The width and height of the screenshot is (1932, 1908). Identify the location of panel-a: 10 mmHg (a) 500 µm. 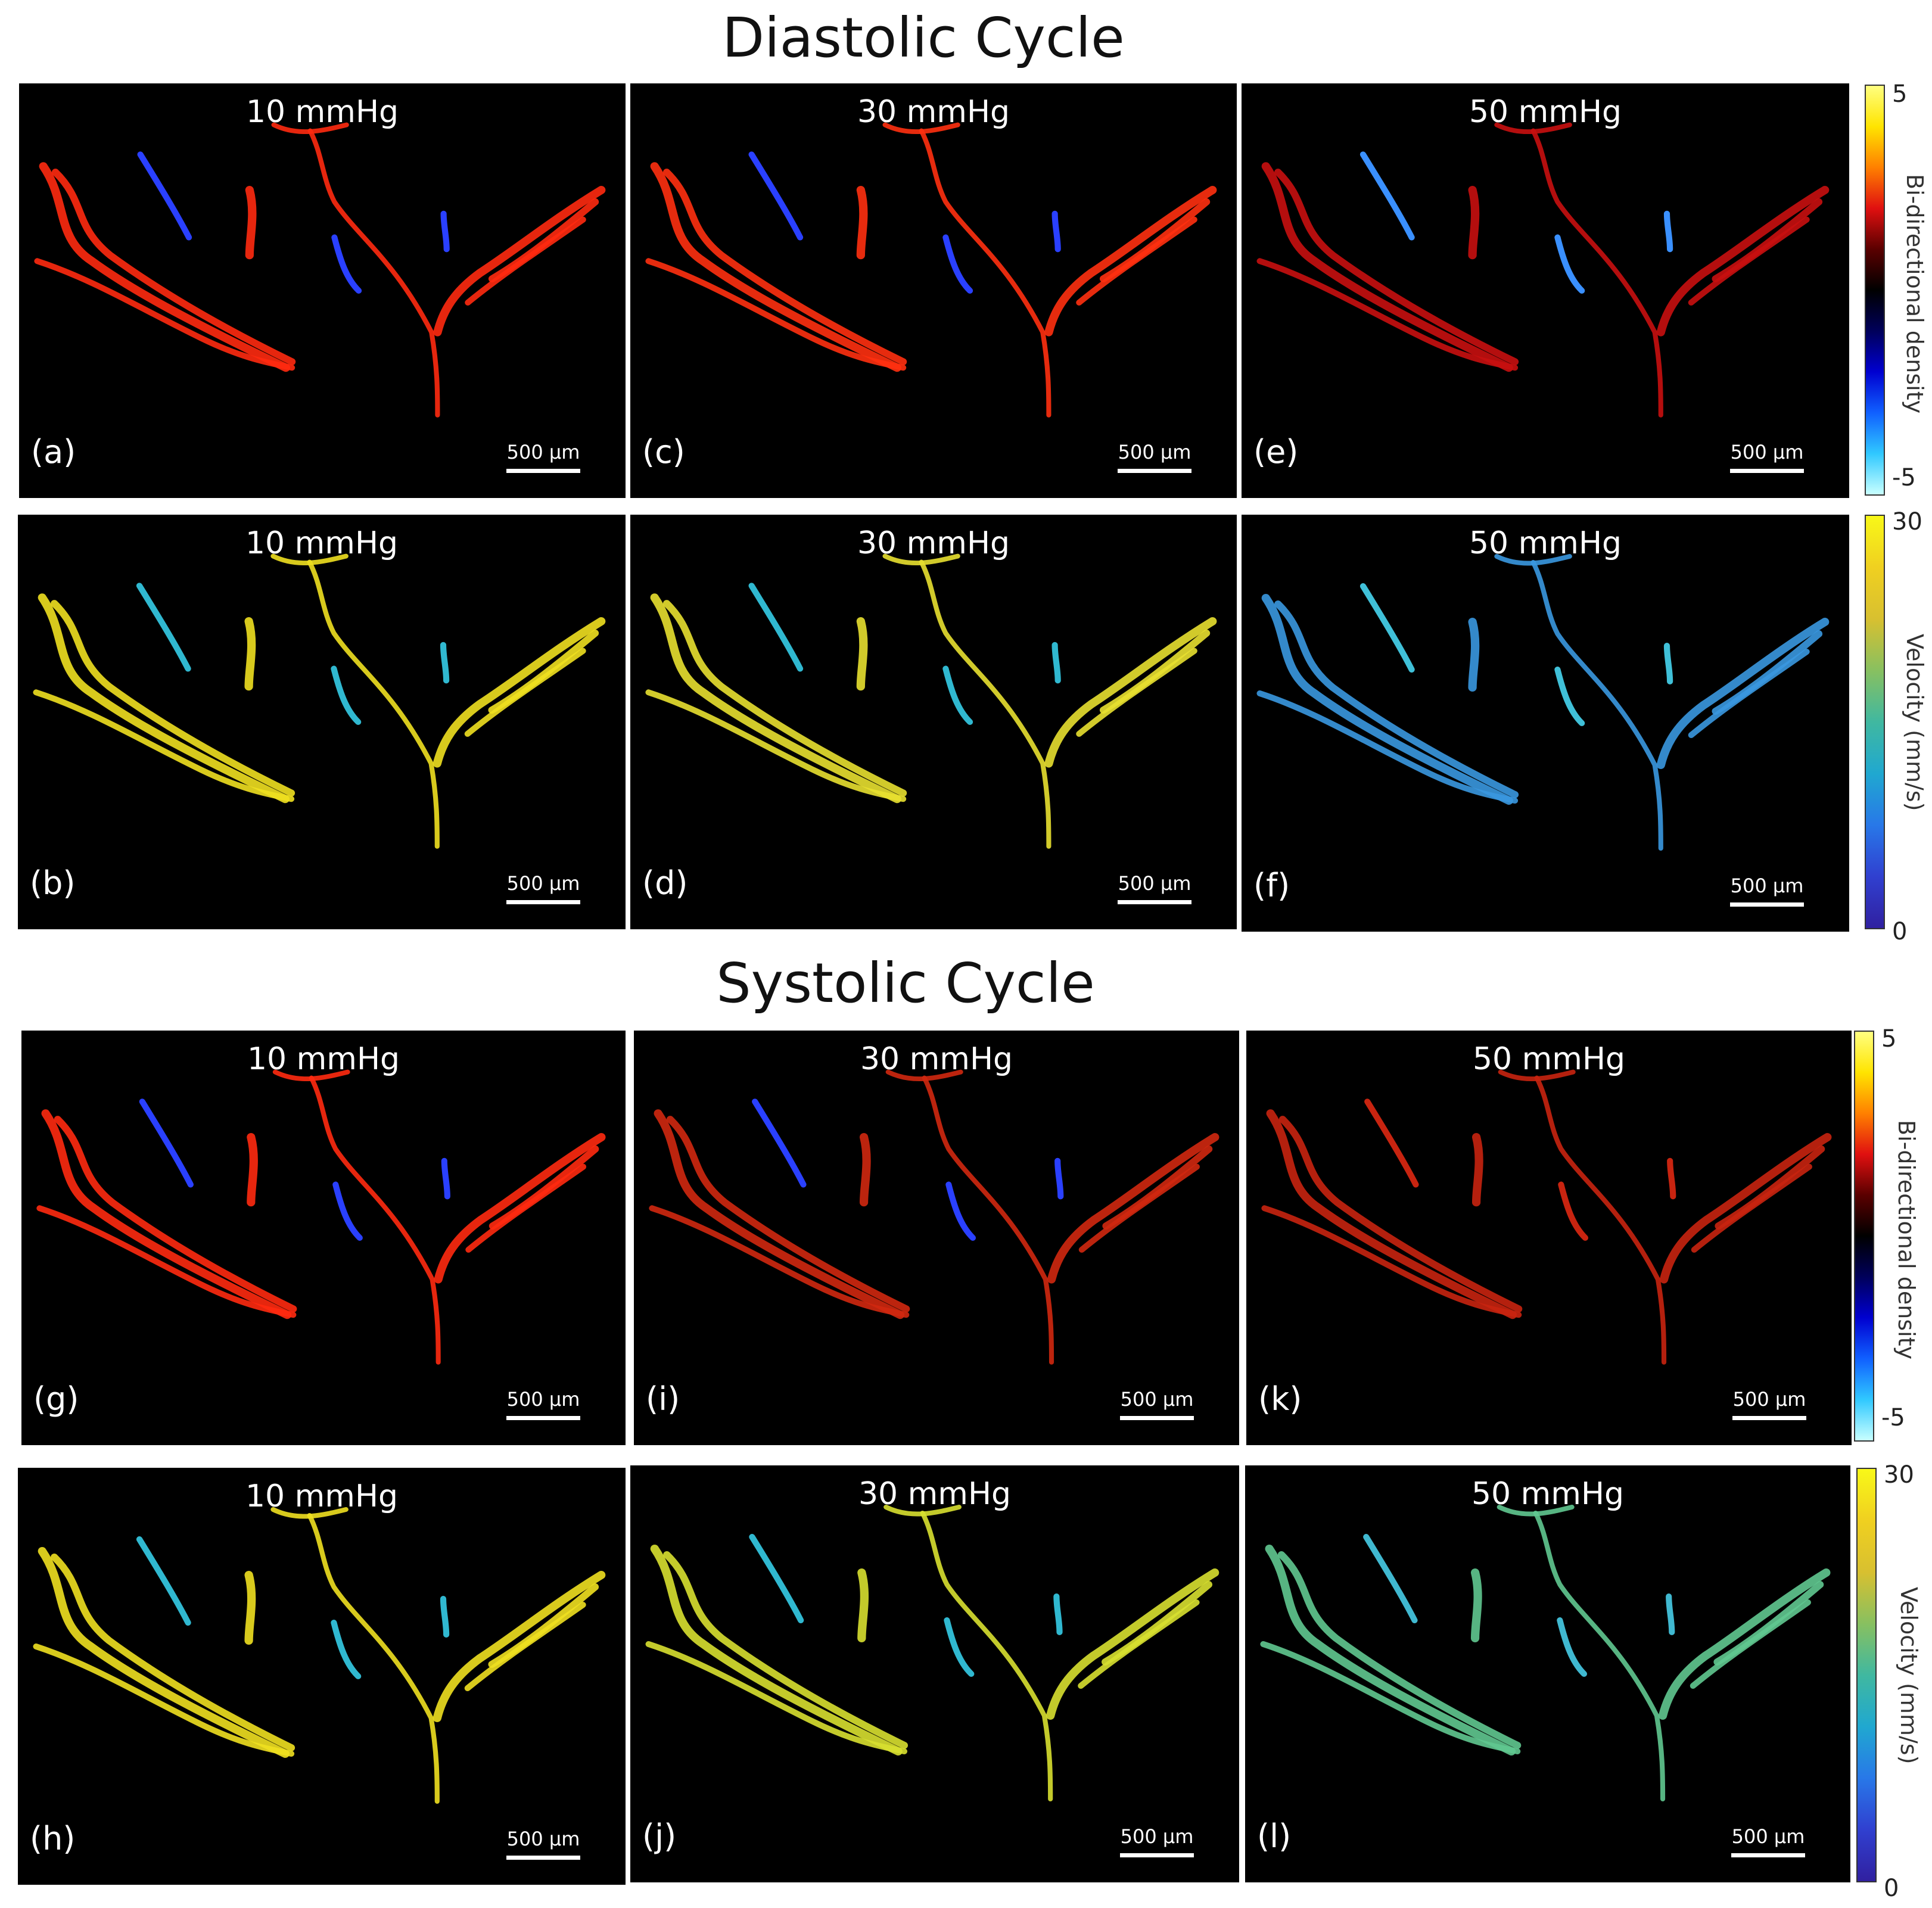
(322, 290).